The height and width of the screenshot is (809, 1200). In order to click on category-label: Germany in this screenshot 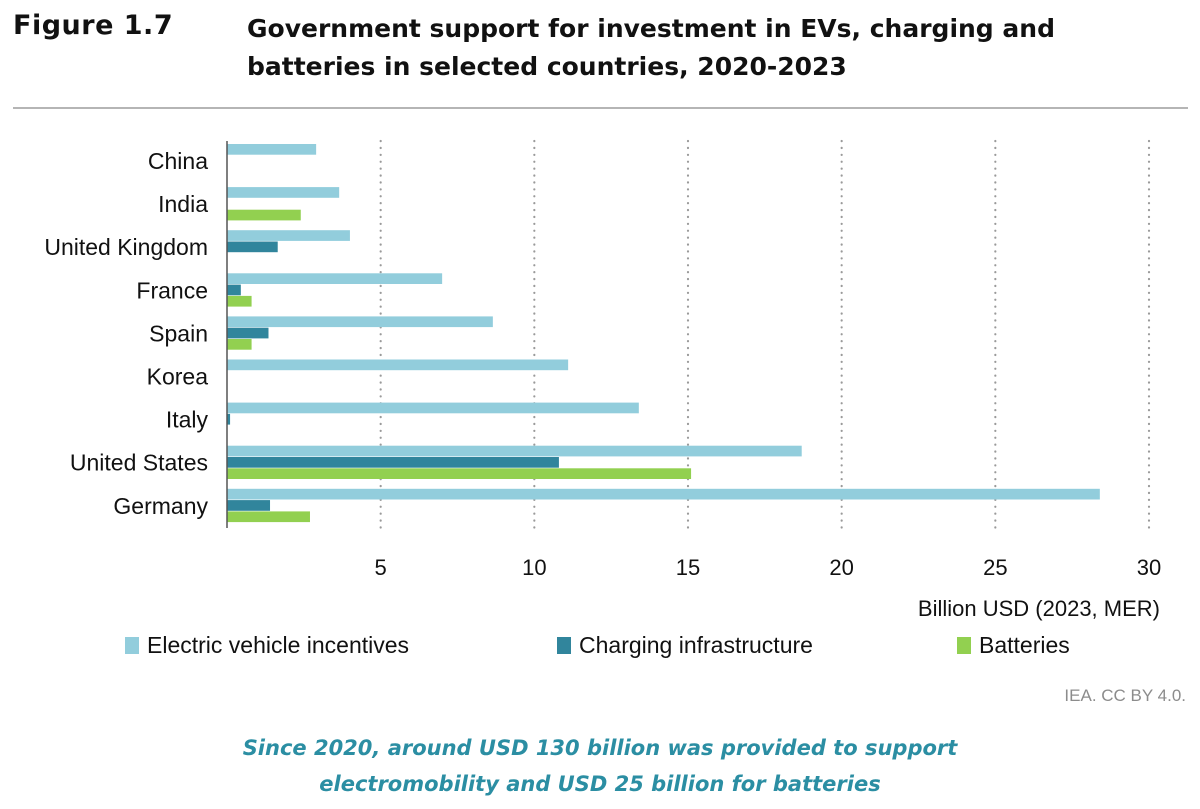, I will do `click(160, 506)`.